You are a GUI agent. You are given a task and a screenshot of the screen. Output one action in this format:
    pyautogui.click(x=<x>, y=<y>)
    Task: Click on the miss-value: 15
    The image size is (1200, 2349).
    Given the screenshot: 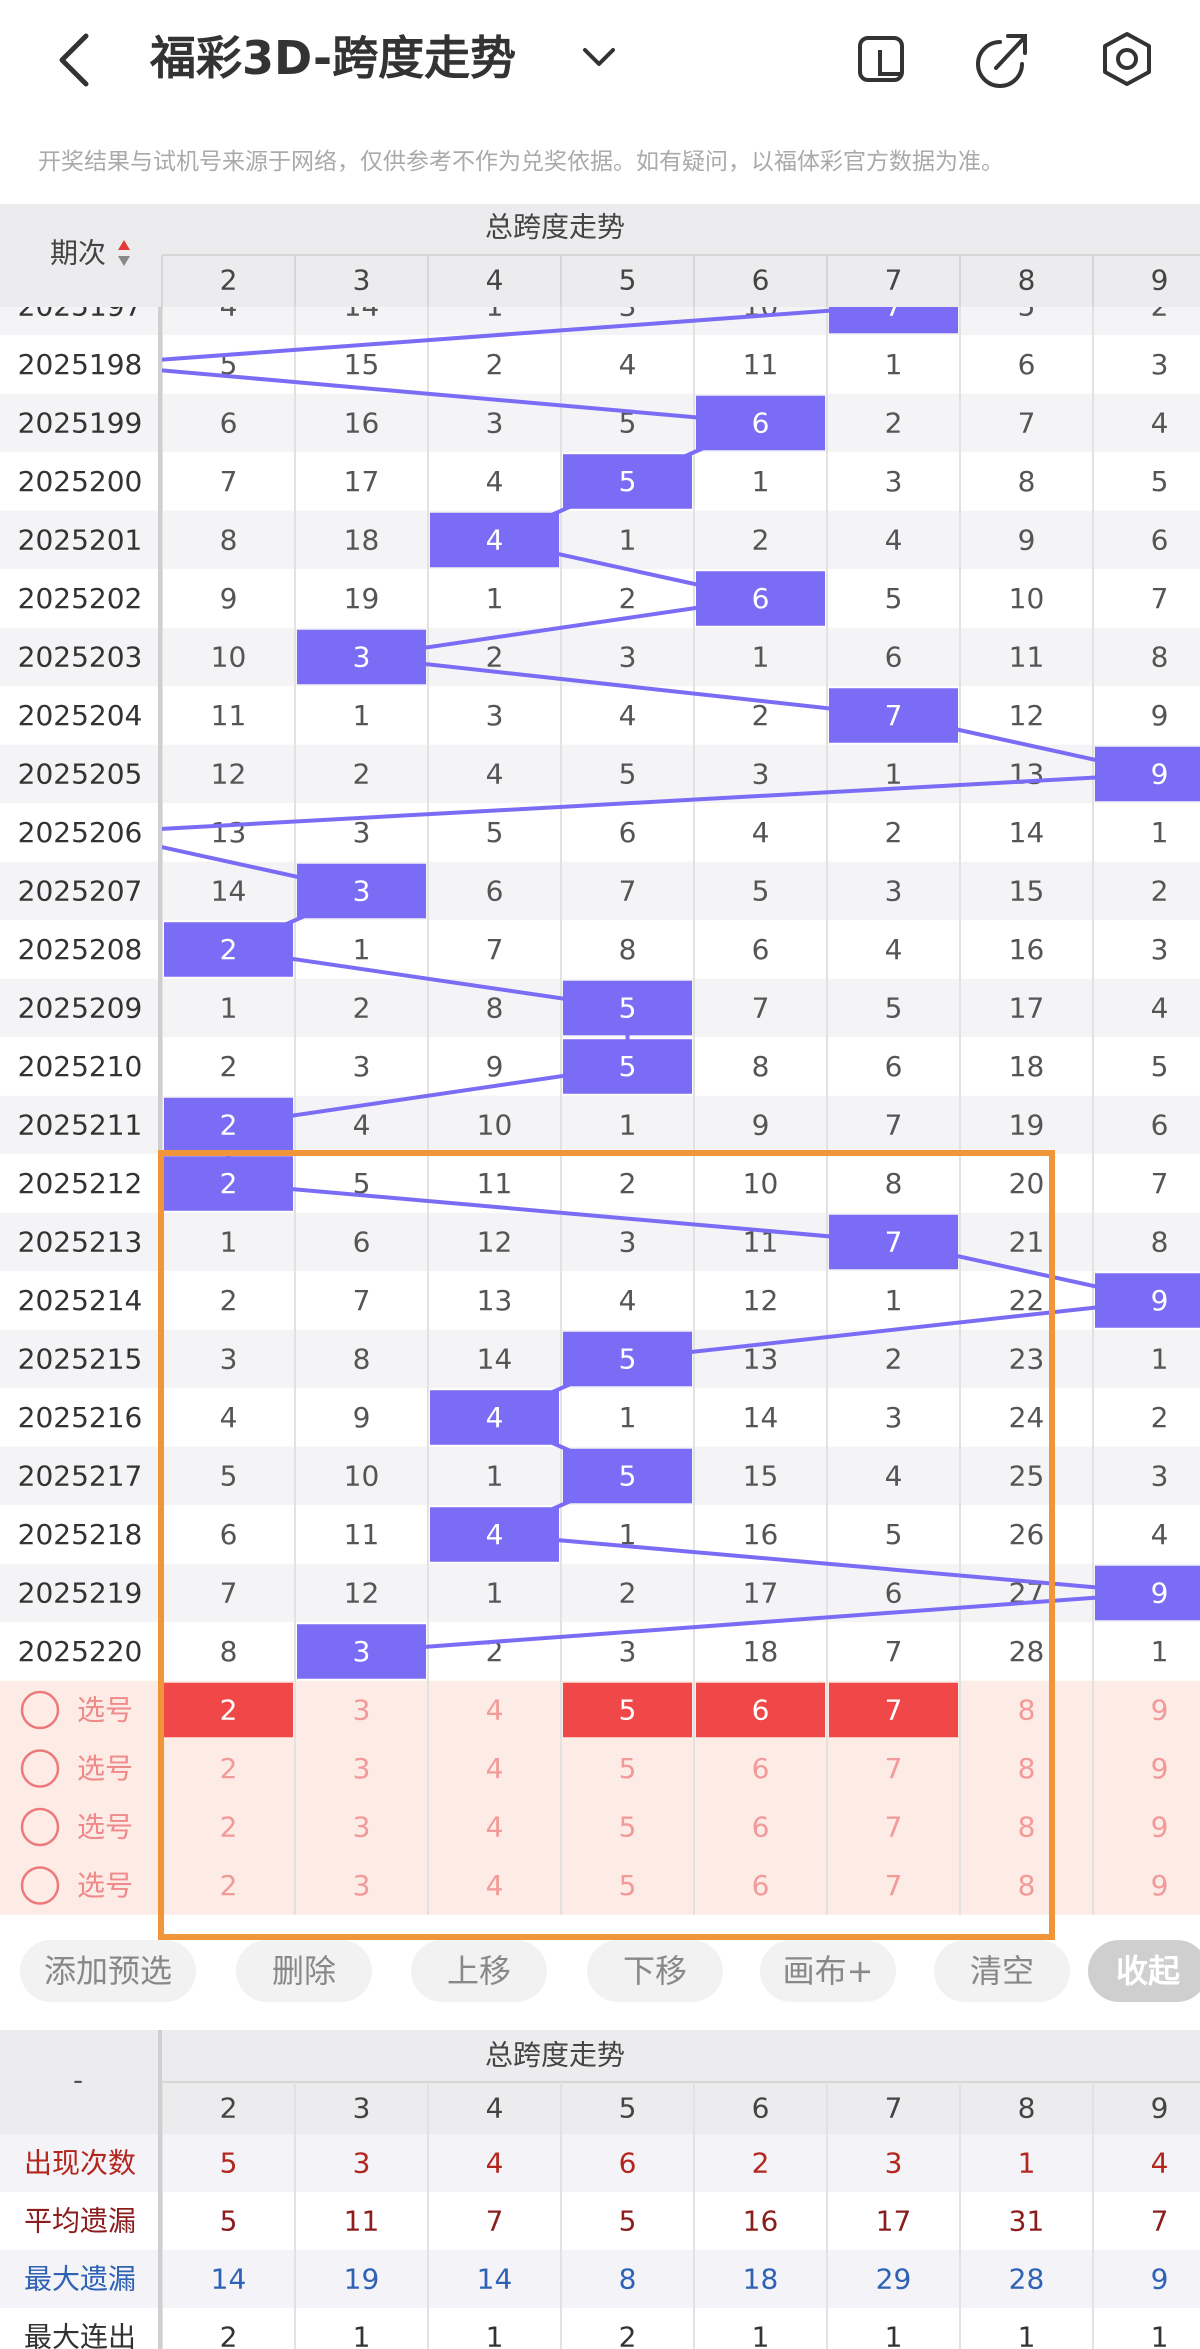 What is the action you would take?
    pyautogui.click(x=362, y=364)
    